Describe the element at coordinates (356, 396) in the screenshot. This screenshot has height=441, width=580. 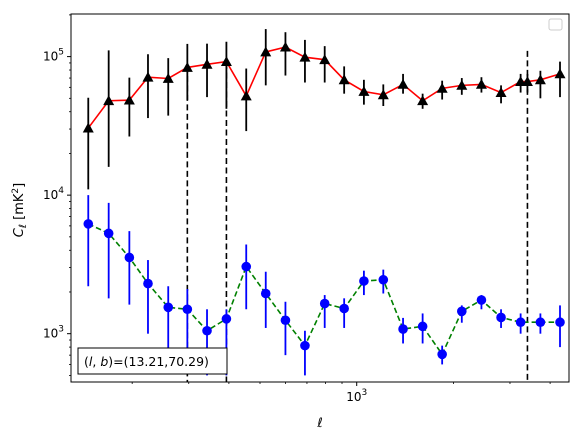
I see `x-tick-label-0: 103` at that location.